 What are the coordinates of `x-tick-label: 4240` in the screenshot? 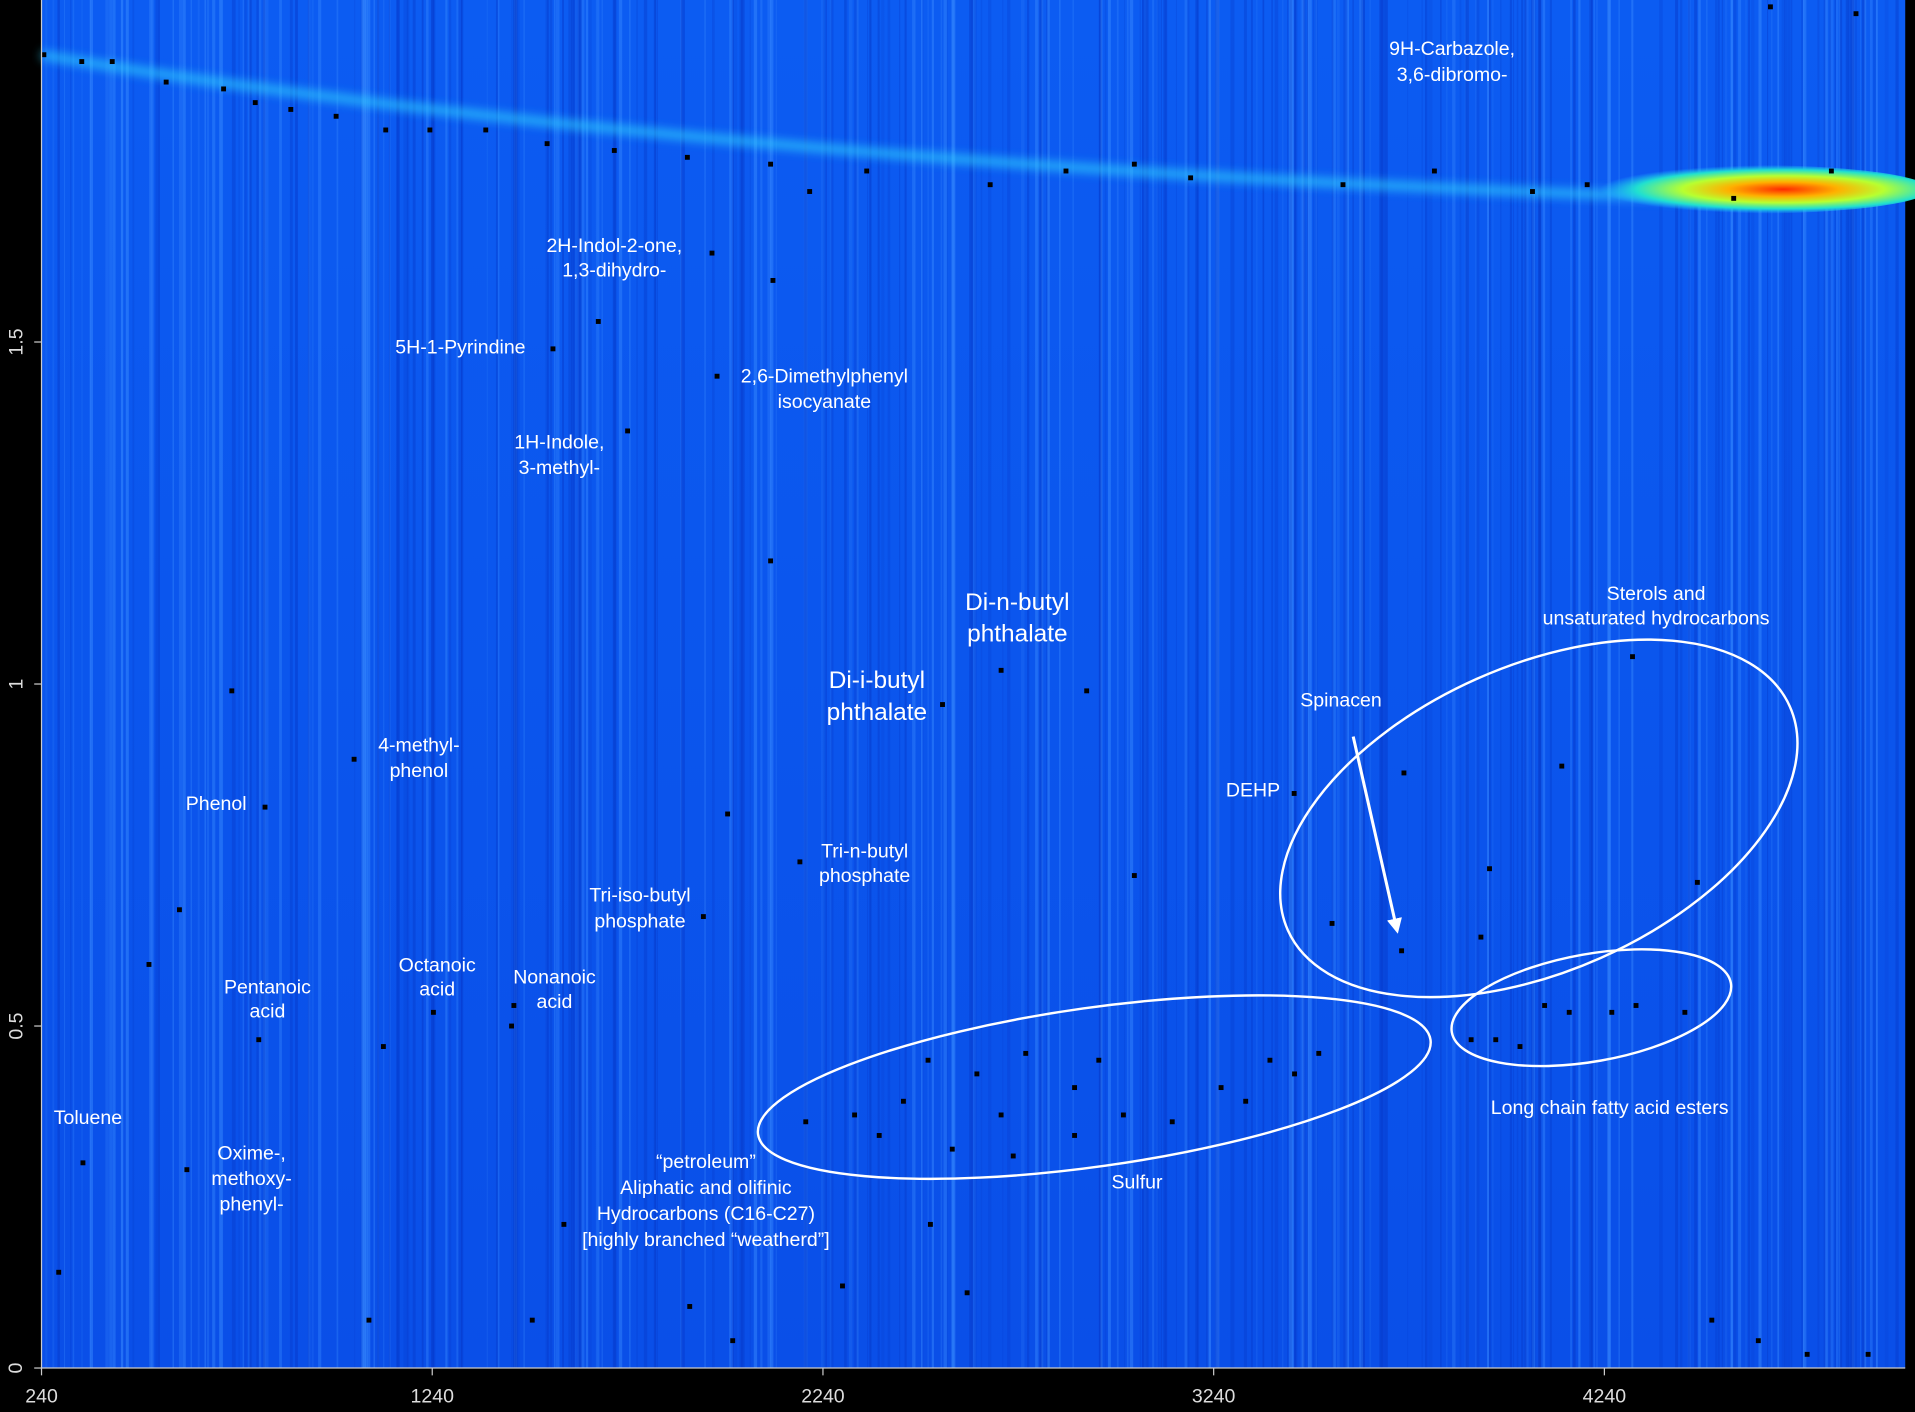 It's located at (1605, 1396).